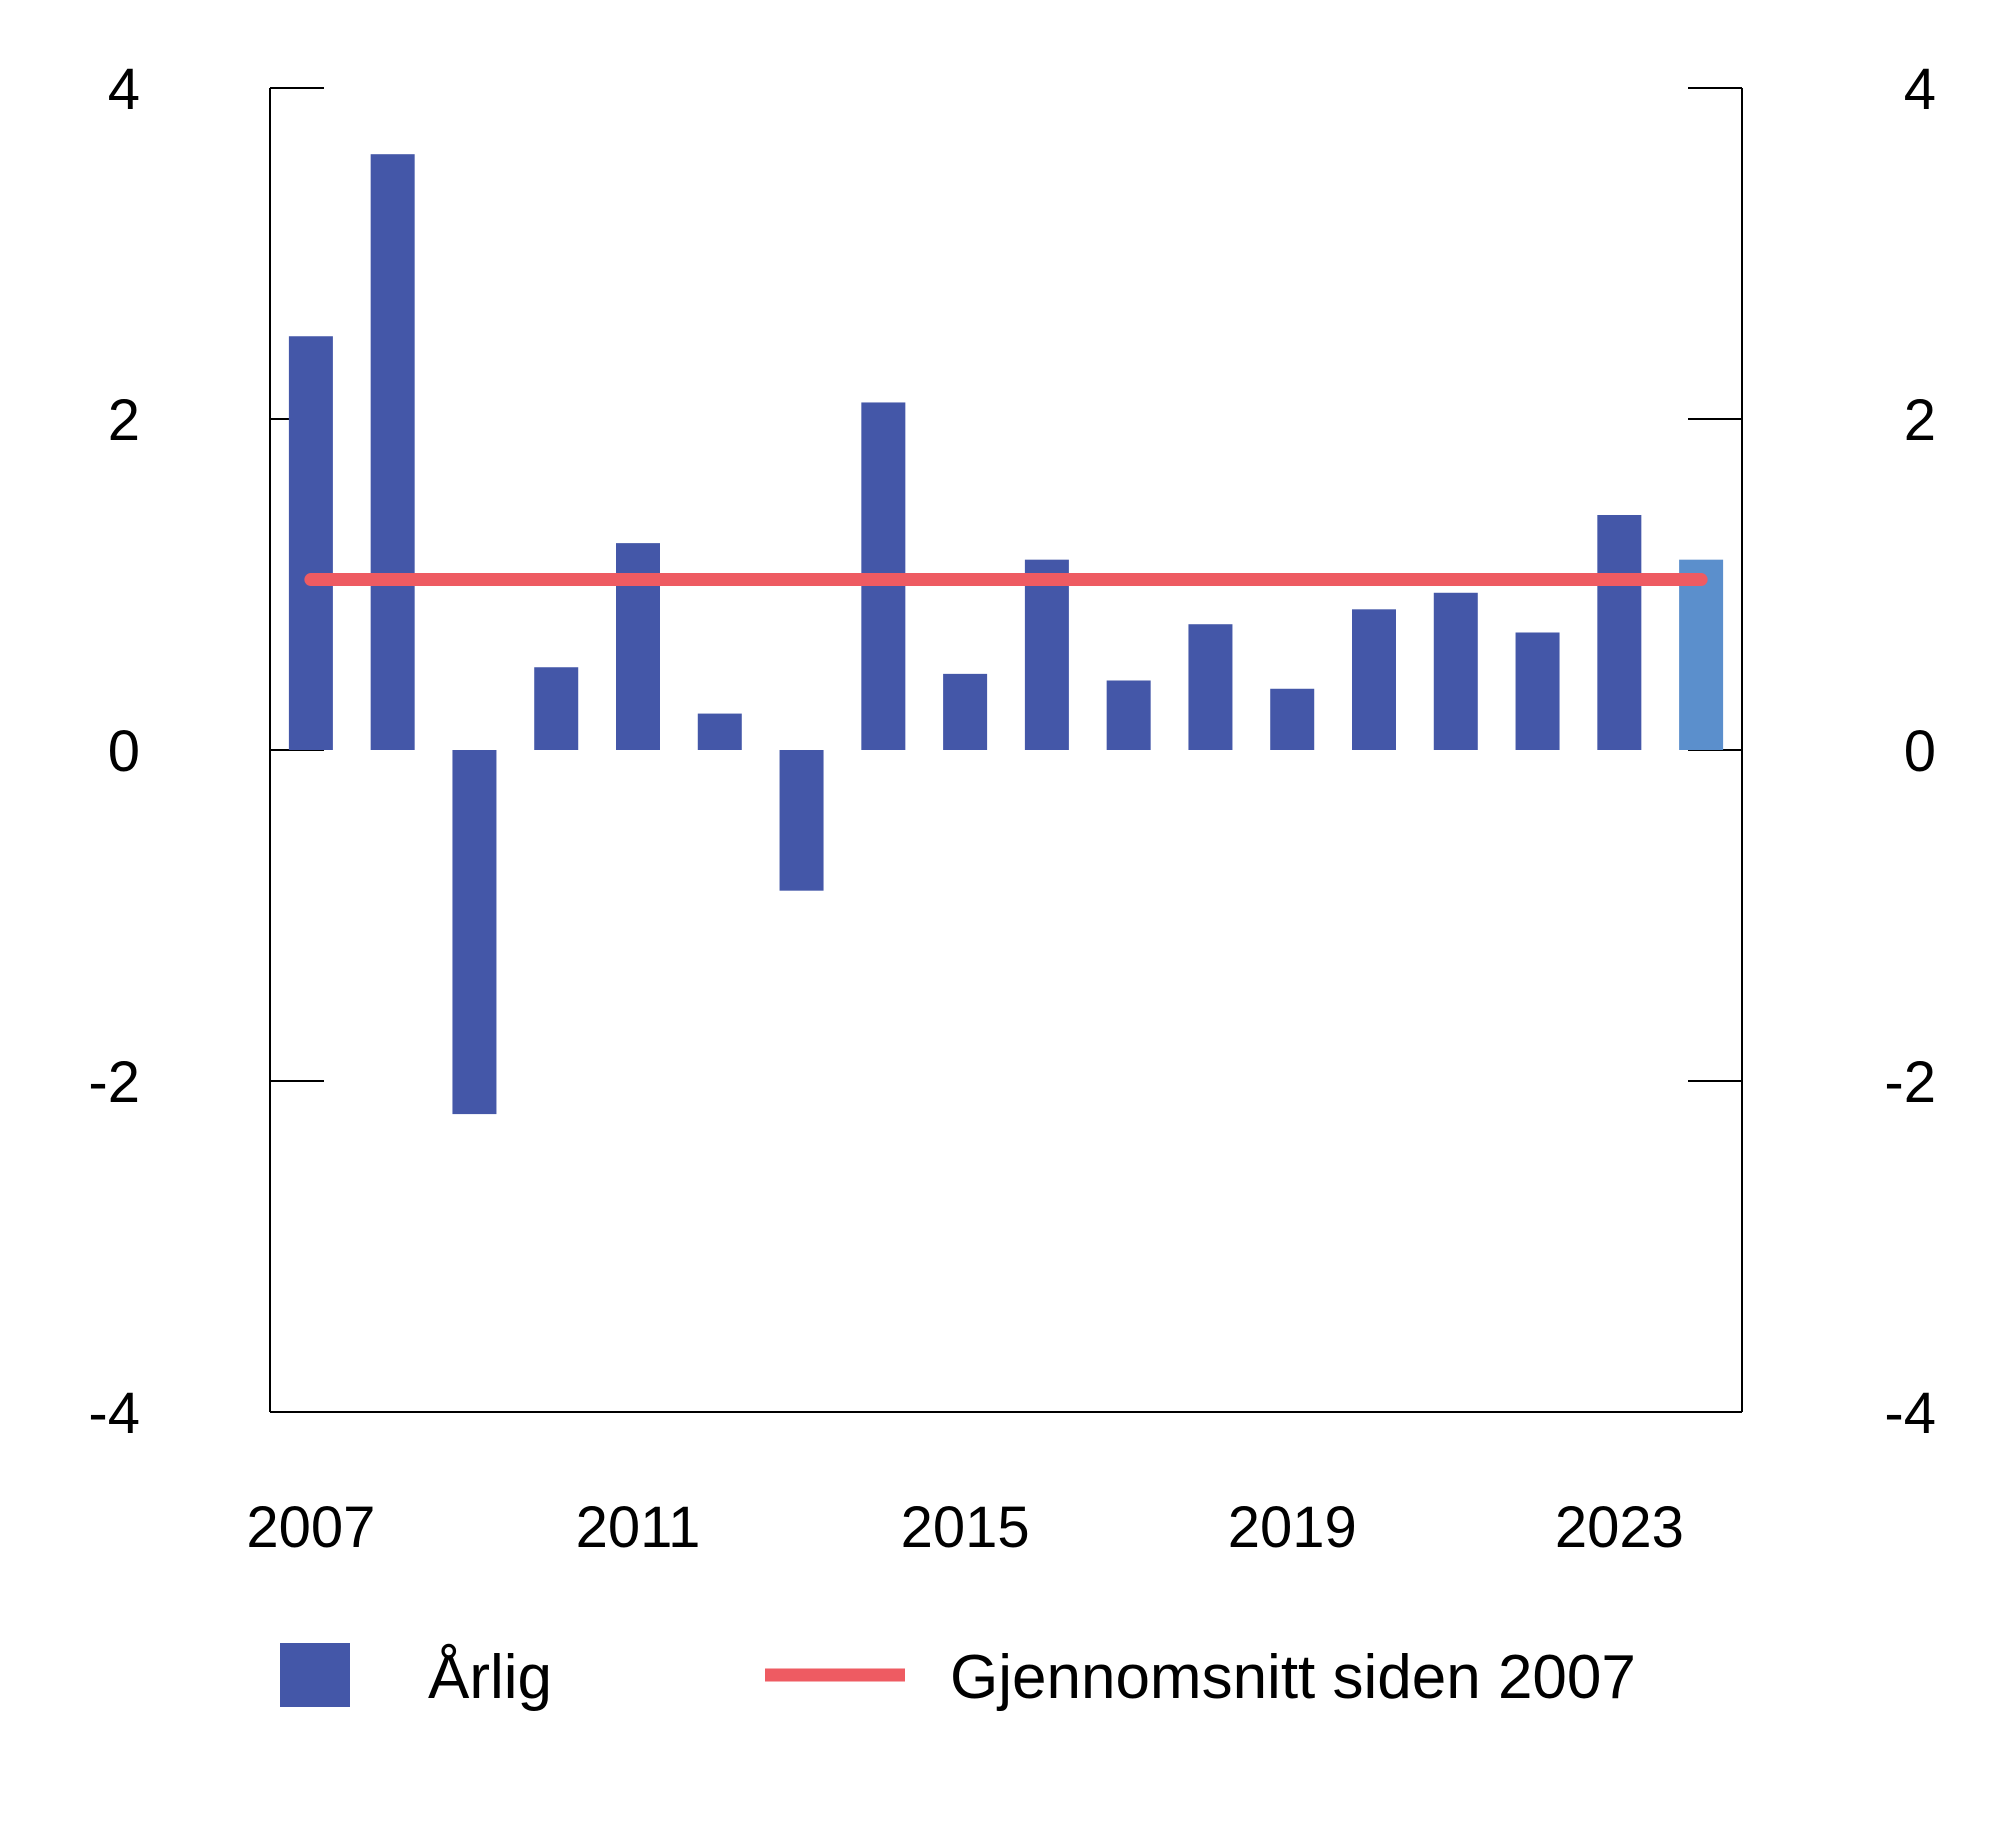  What do you see at coordinates (474, 932) in the screenshot?
I see `bar-2009` at bounding box center [474, 932].